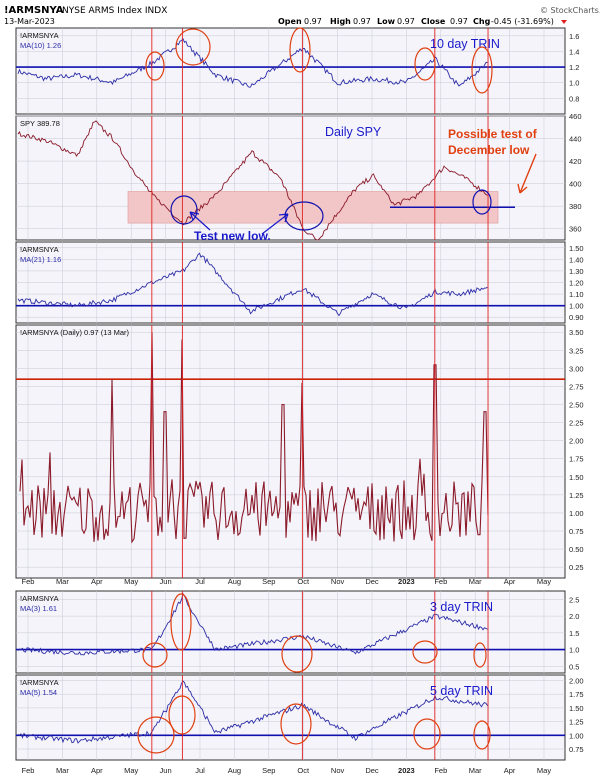 This screenshot has width=600, height=780. Describe the element at coordinates (340, 21) in the screenshot. I see `high-label: High` at that location.